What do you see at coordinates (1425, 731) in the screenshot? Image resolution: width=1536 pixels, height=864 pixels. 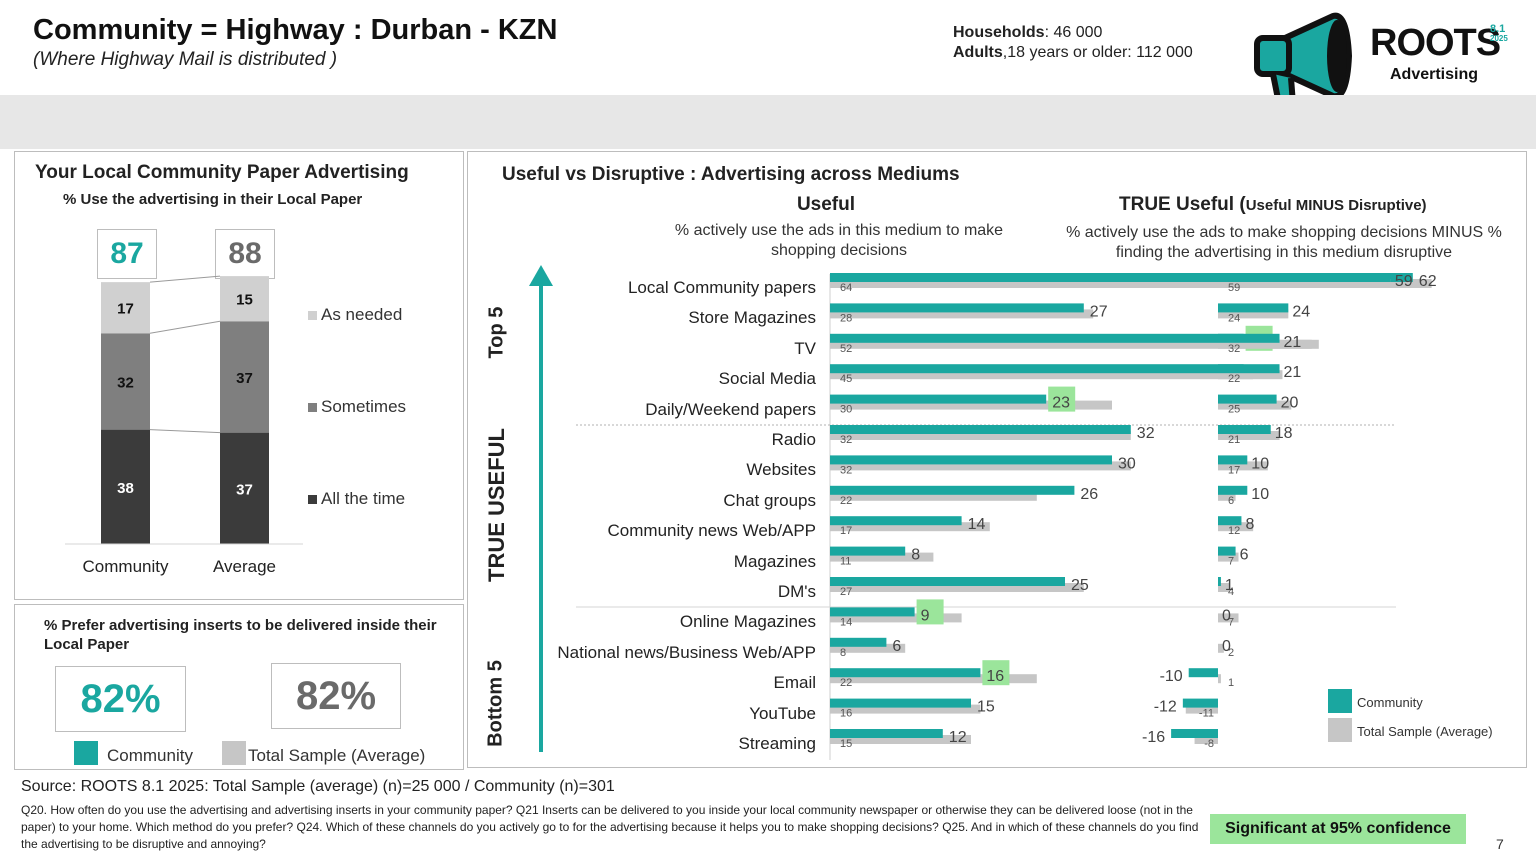 I see `legend-total: Total Sample (Average)` at bounding box center [1425, 731].